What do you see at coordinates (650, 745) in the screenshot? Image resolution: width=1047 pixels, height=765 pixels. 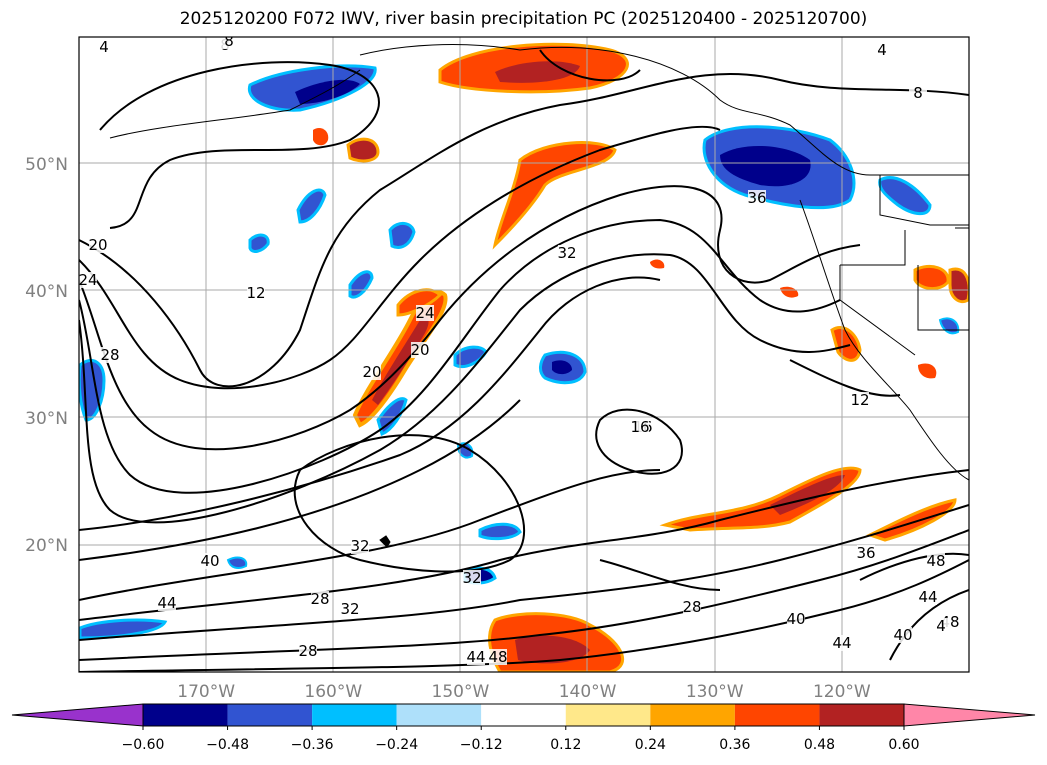 I see `colorbar-tick-label: 0.24` at bounding box center [650, 745].